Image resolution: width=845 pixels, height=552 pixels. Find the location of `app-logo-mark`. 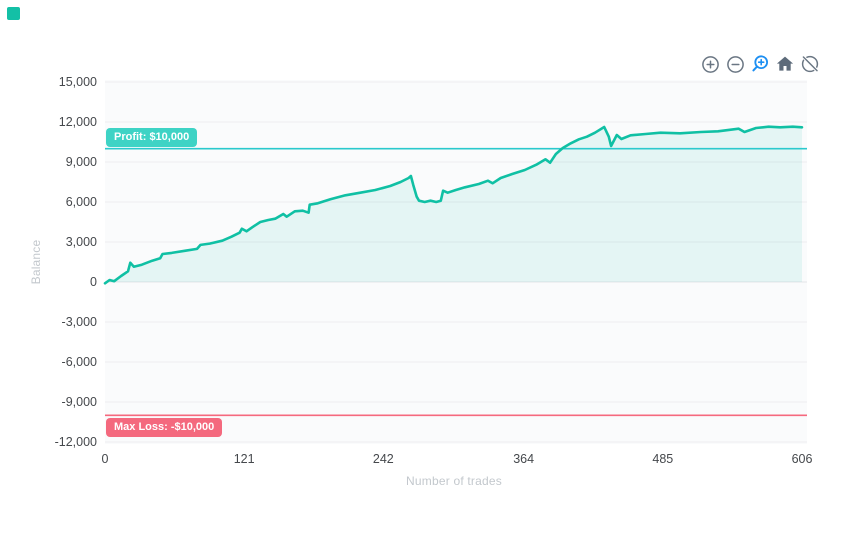

app-logo-mark is located at coordinates (13, 13).